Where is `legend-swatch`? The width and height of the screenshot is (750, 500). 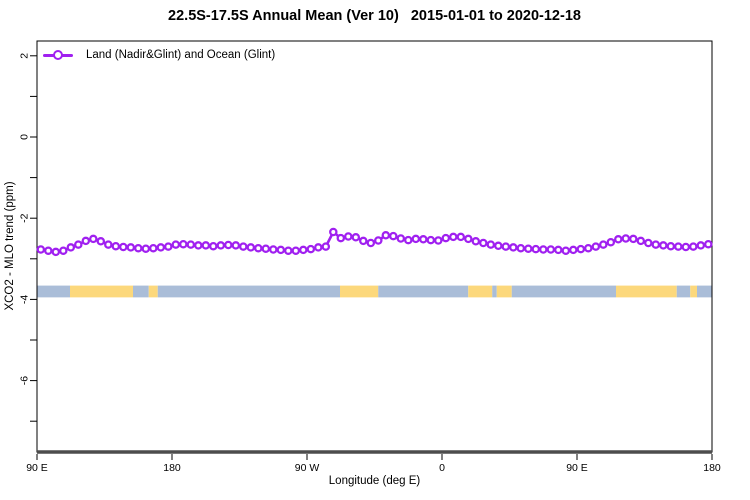
legend-swatch is located at coordinates (58, 55).